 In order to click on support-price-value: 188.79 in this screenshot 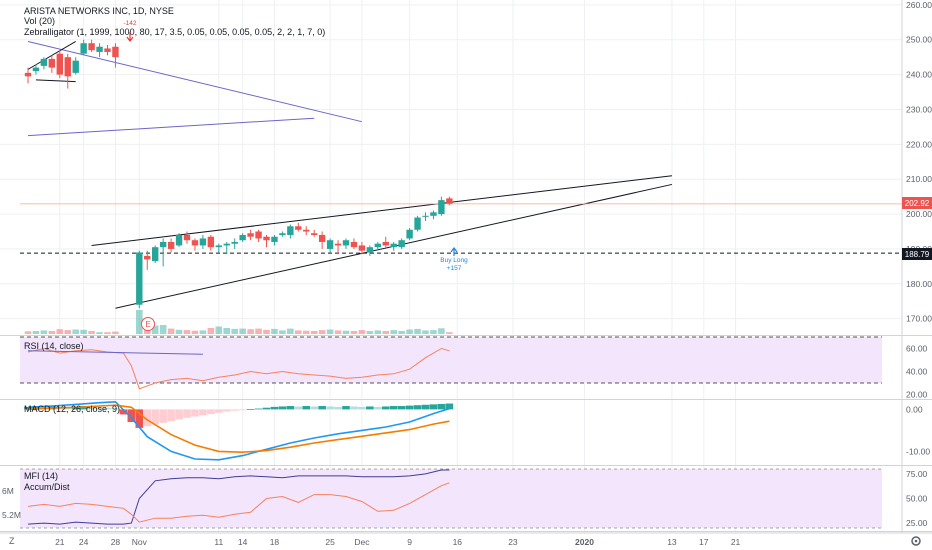, I will do `click(917, 254)`.